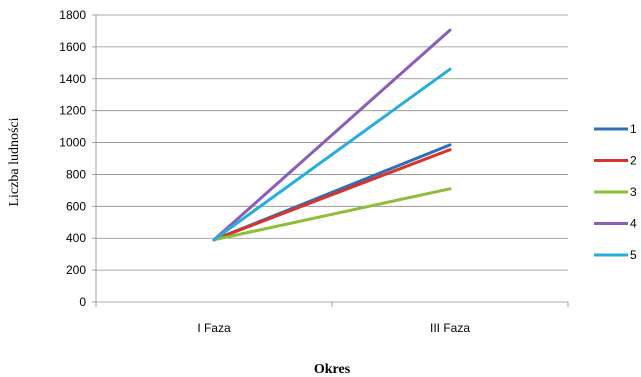 Image resolution: width=641 pixels, height=377 pixels. I want to click on y-tick-label: 0, so click(82, 302).